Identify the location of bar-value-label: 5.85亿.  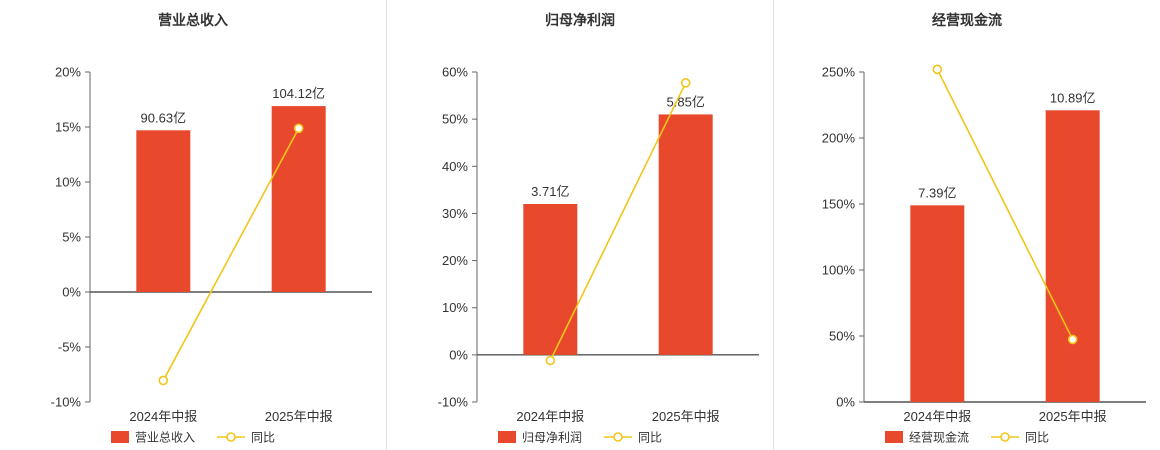
(686, 101).